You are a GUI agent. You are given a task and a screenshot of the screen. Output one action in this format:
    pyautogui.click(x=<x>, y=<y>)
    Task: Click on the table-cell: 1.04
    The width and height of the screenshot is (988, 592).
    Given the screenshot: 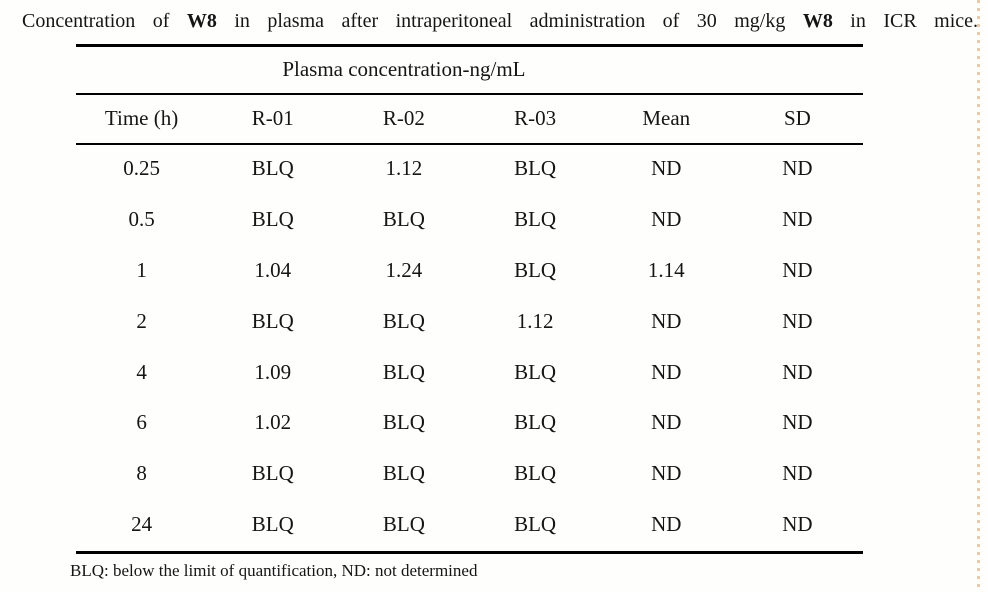 What is the action you would take?
    pyautogui.click(x=273, y=269)
    